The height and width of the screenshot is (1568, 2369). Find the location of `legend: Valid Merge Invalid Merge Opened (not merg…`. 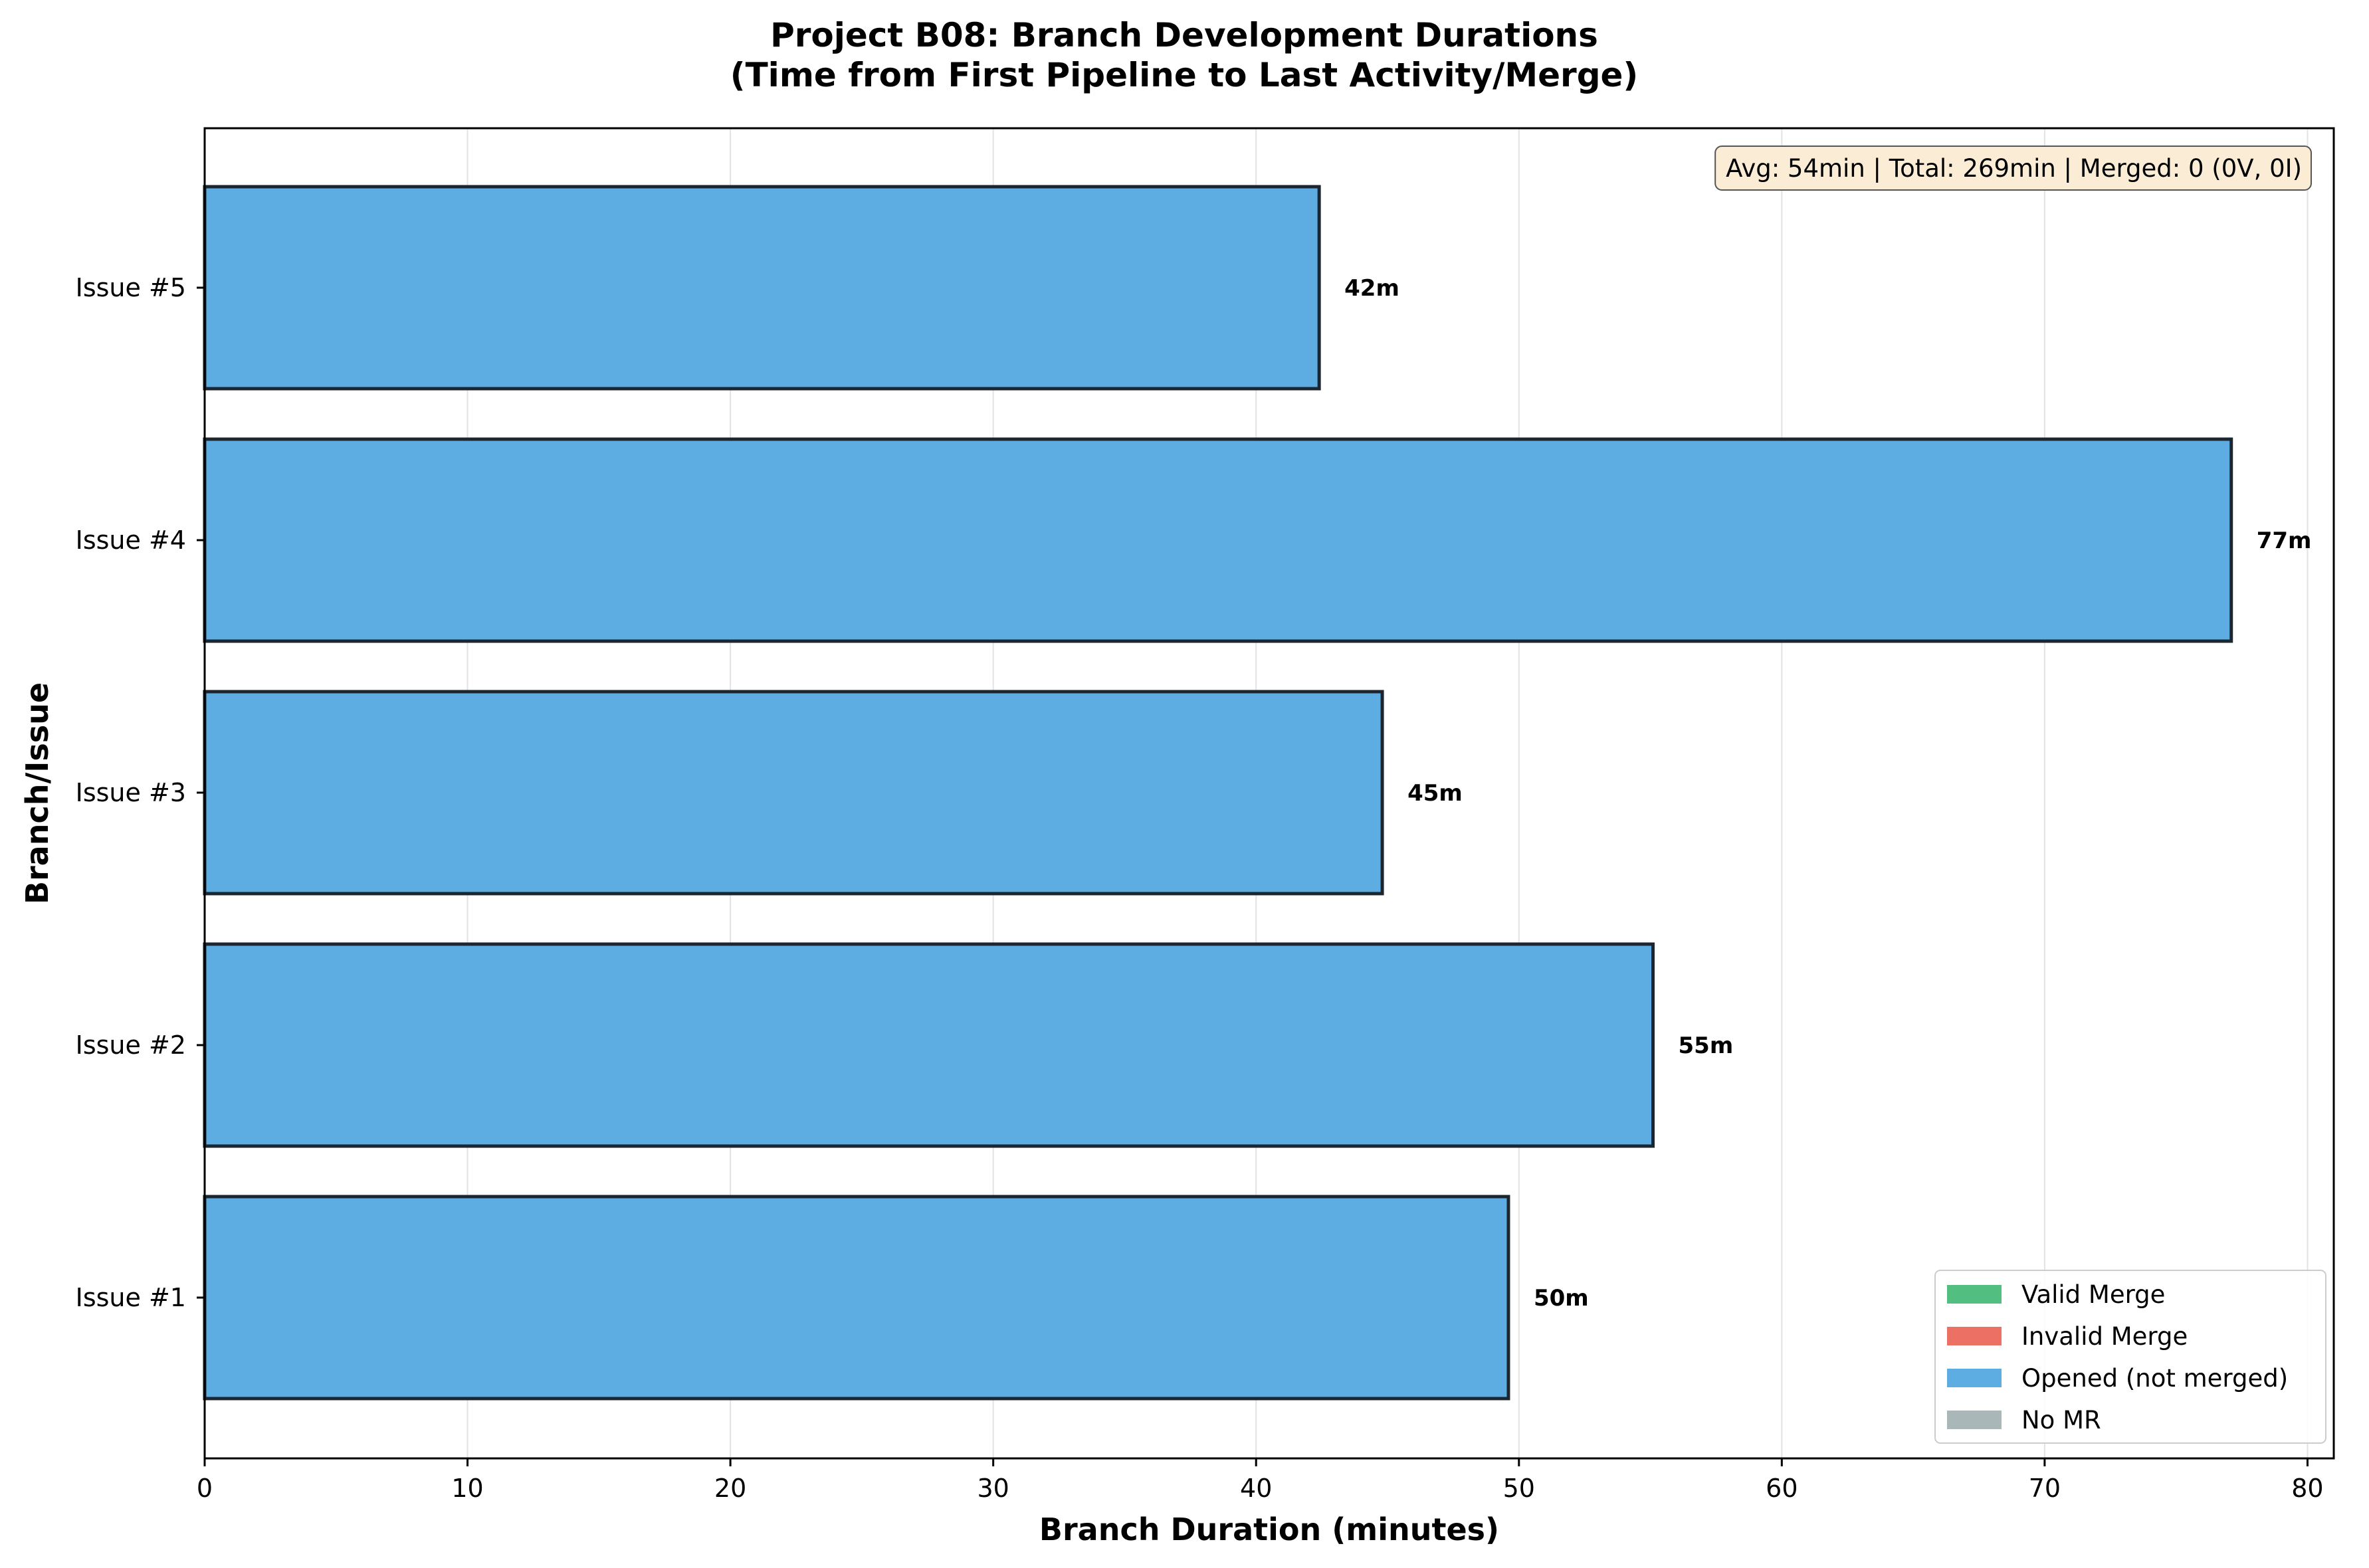

legend: Valid Merge Invalid Merge Opened (not merg… is located at coordinates (2130, 1357).